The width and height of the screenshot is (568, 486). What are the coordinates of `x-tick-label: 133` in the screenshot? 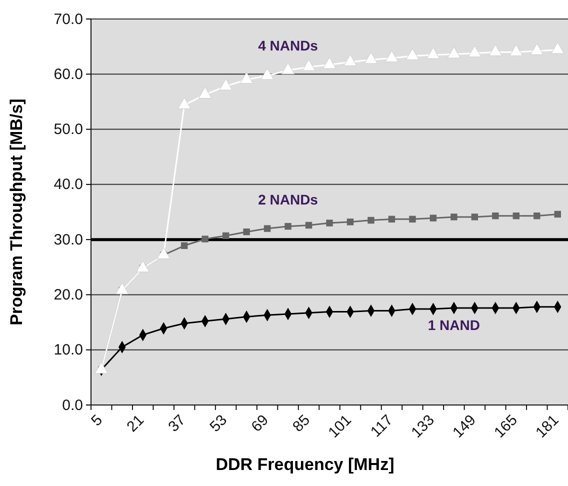 It's located at (423, 427).